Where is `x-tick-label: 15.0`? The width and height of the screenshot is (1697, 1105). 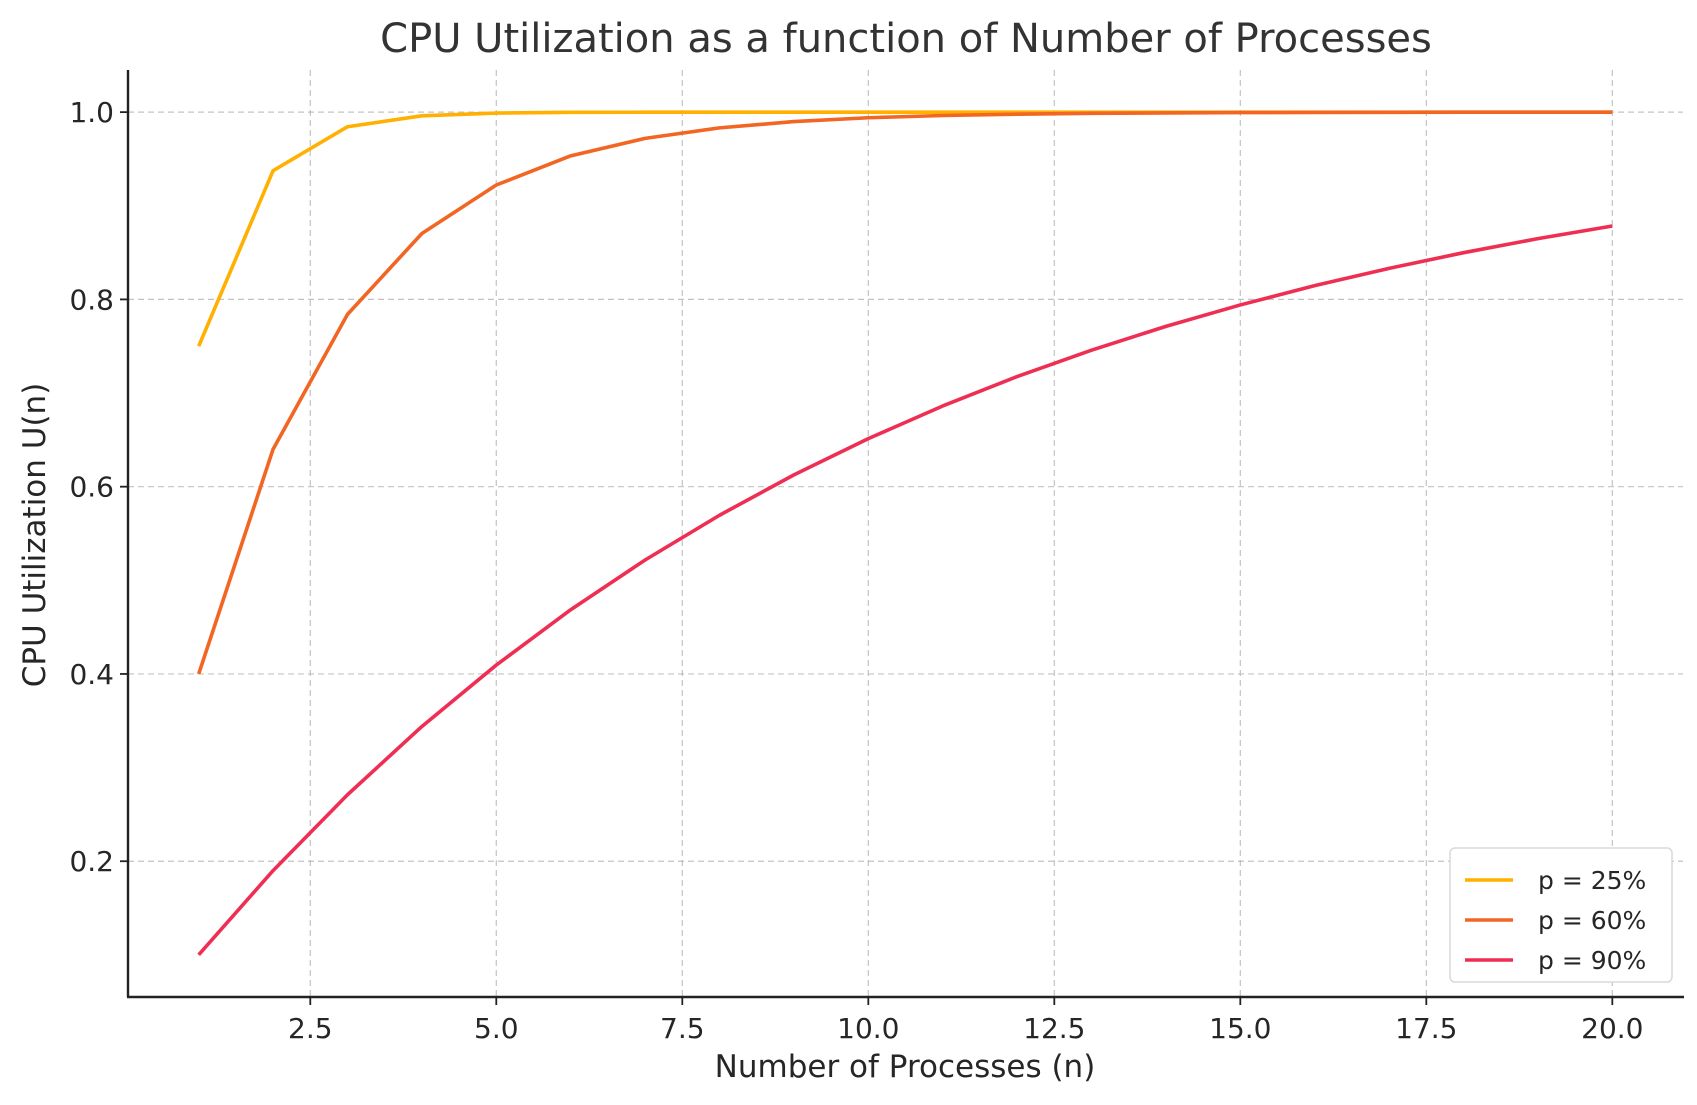 x-tick-label: 15.0 is located at coordinates (1240, 1028).